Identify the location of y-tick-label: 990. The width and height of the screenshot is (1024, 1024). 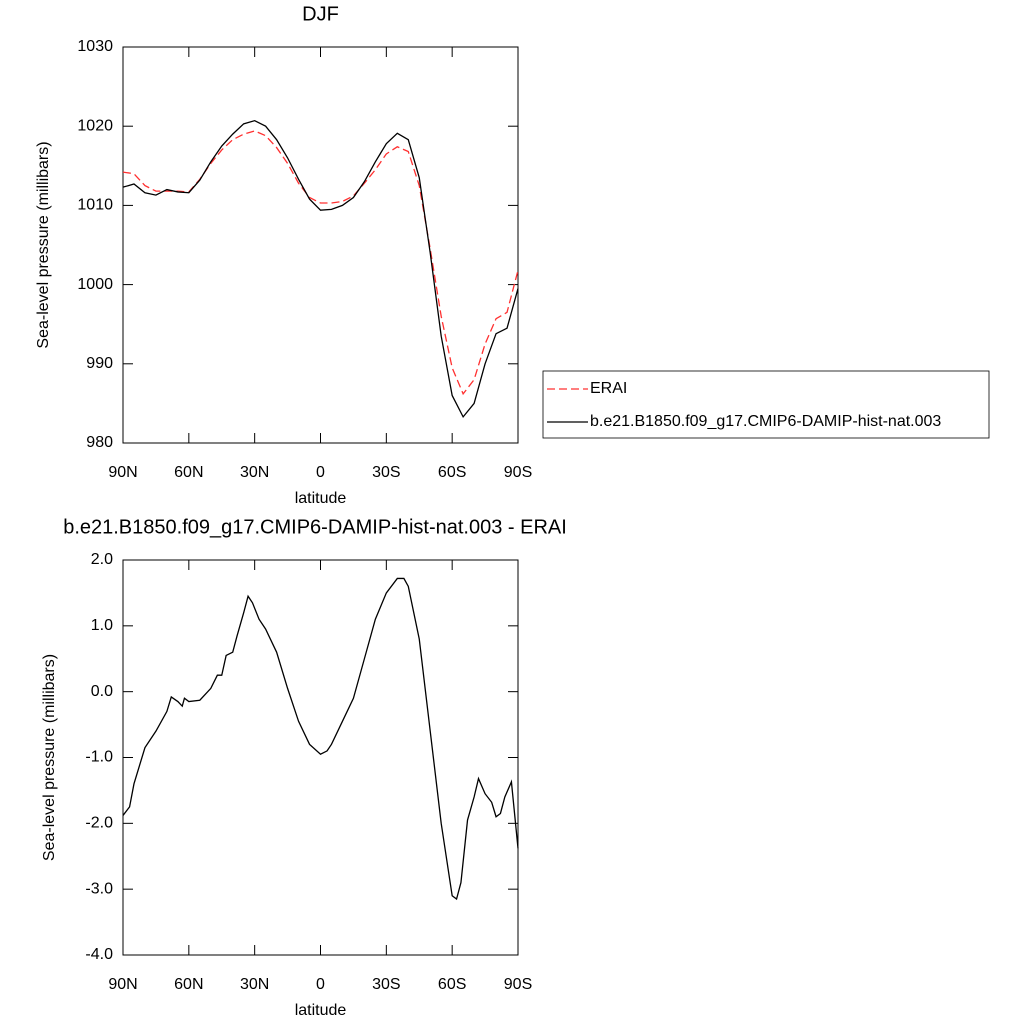
(99, 363).